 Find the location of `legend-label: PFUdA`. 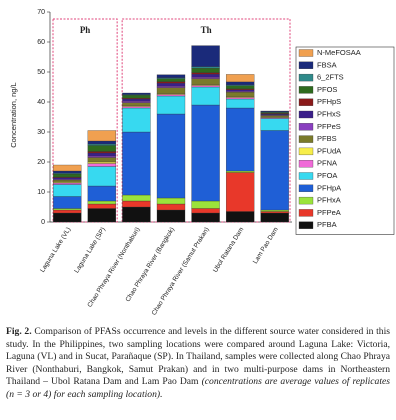

legend-label: PFUdA is located at coordinates (329, 150).